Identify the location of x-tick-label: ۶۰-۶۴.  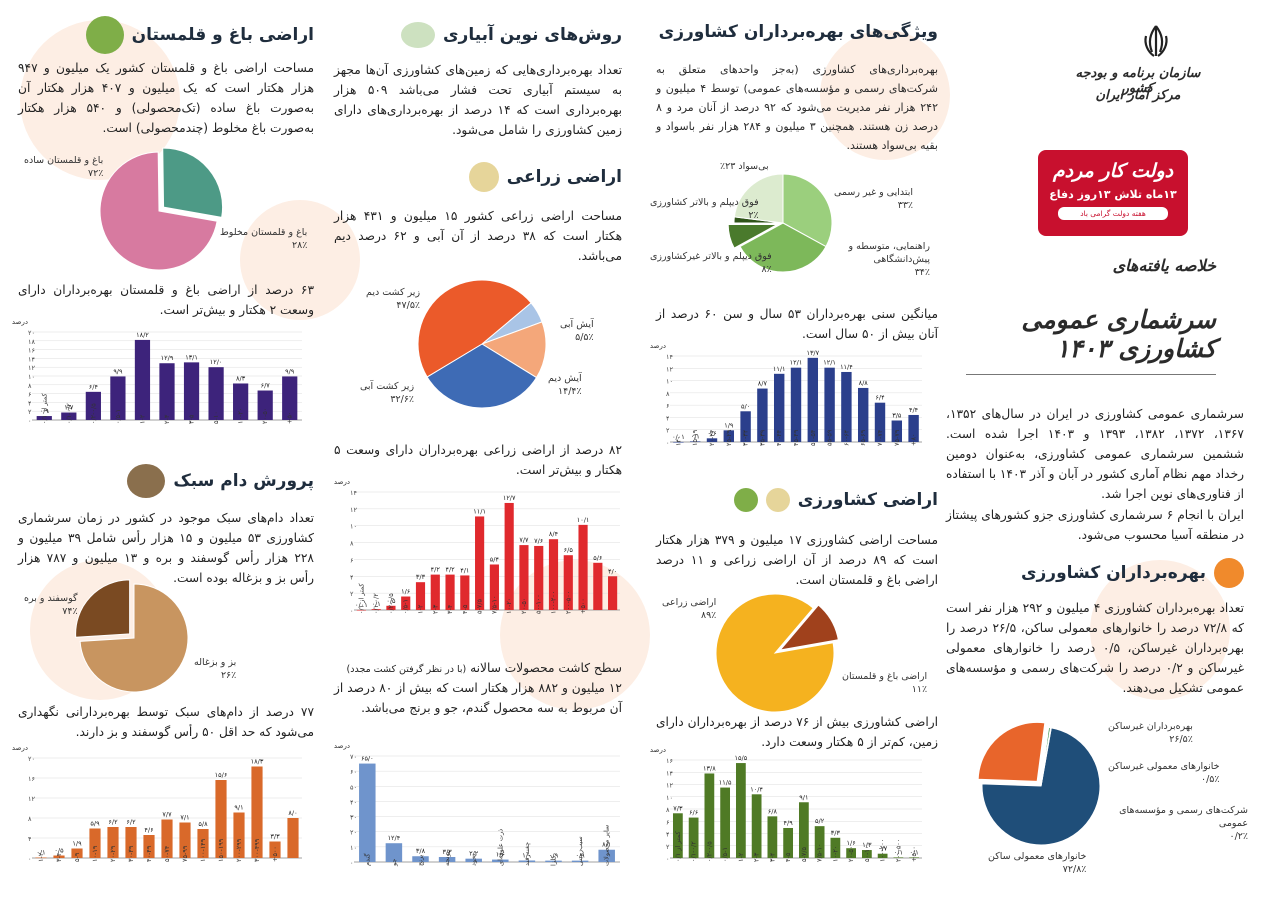
(846, 437).